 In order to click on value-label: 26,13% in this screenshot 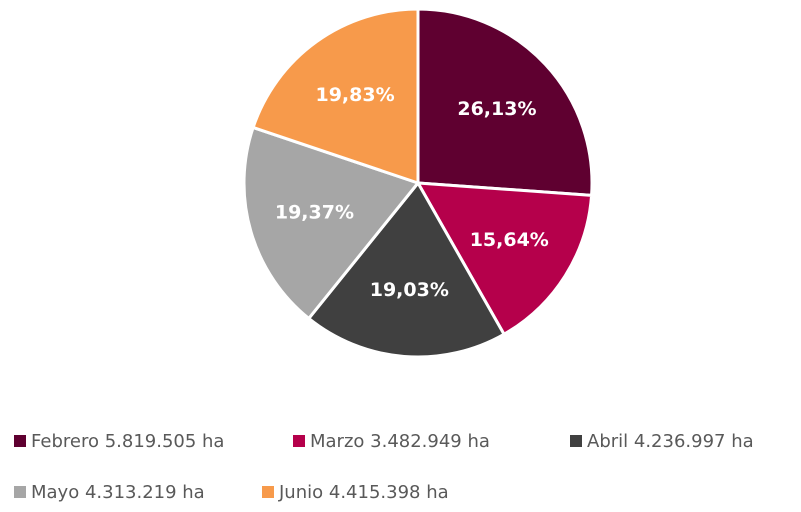, I will do `click(496, 109)`.